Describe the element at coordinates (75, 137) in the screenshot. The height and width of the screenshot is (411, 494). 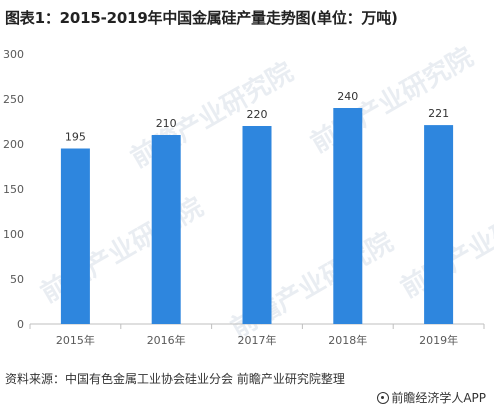
I see `data-label: 195` at that location.